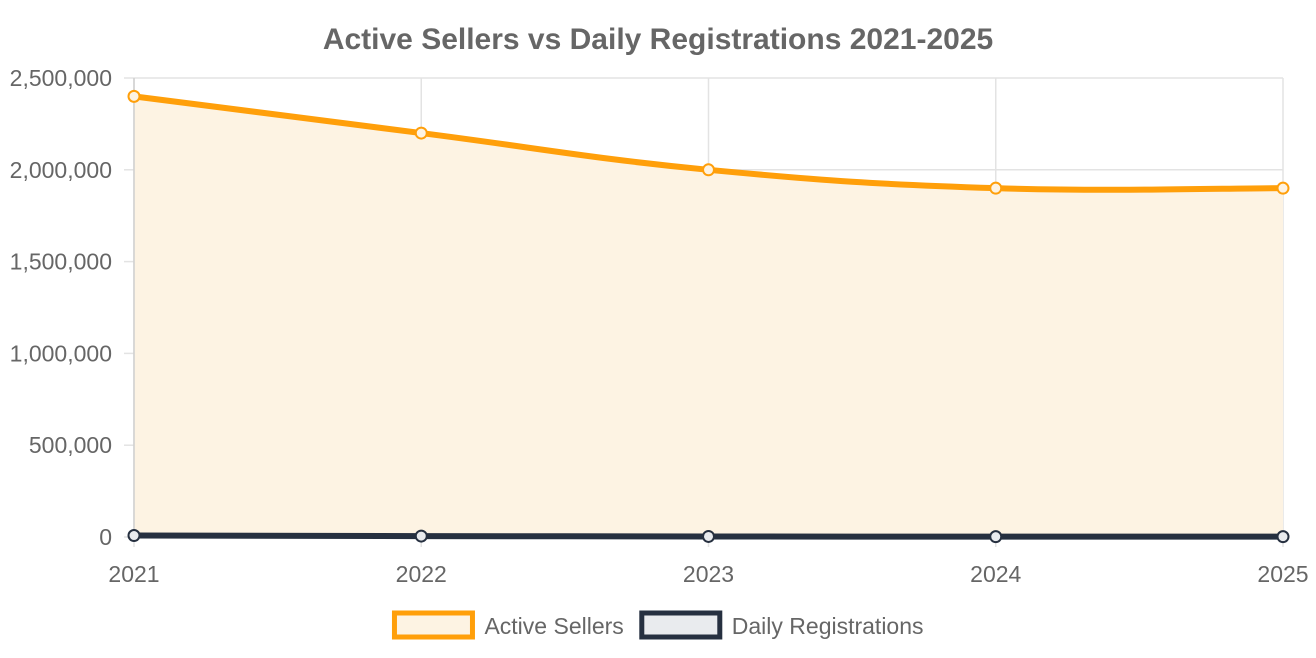 This screenshot has width=1316, height=658. Describe the element at coordinates (70, 445) in the screenshot. I see `y-tick-label: 500,000` at that location.